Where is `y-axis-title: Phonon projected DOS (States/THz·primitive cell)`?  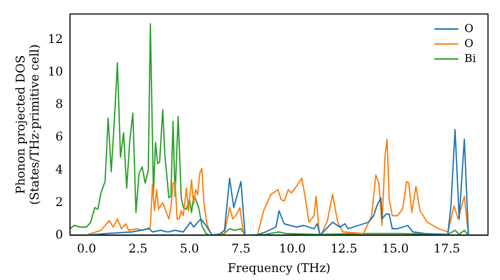 y-axis-title: Phonon projected DOS (States/THz·primitive cell) is located at coordinates (27, 124).